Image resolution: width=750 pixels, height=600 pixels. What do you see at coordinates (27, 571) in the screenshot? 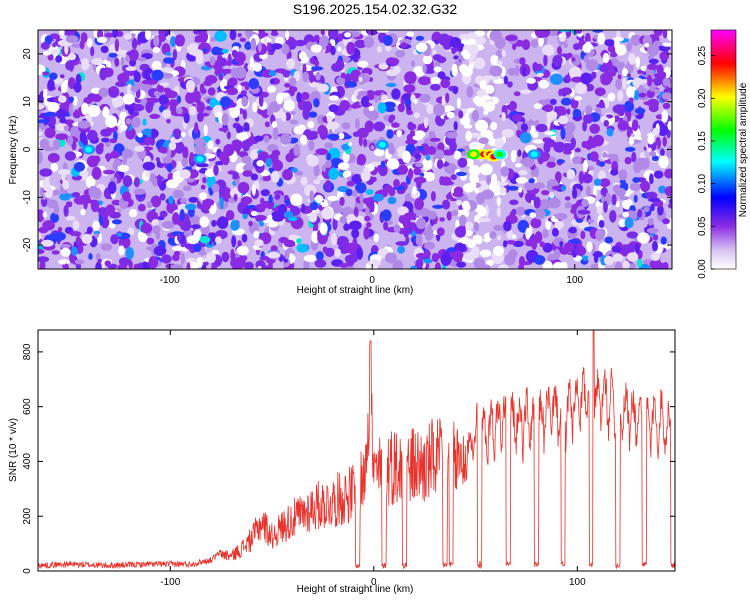
I see `snr-y-tick-label: 0` at bounding box center [27, 571].